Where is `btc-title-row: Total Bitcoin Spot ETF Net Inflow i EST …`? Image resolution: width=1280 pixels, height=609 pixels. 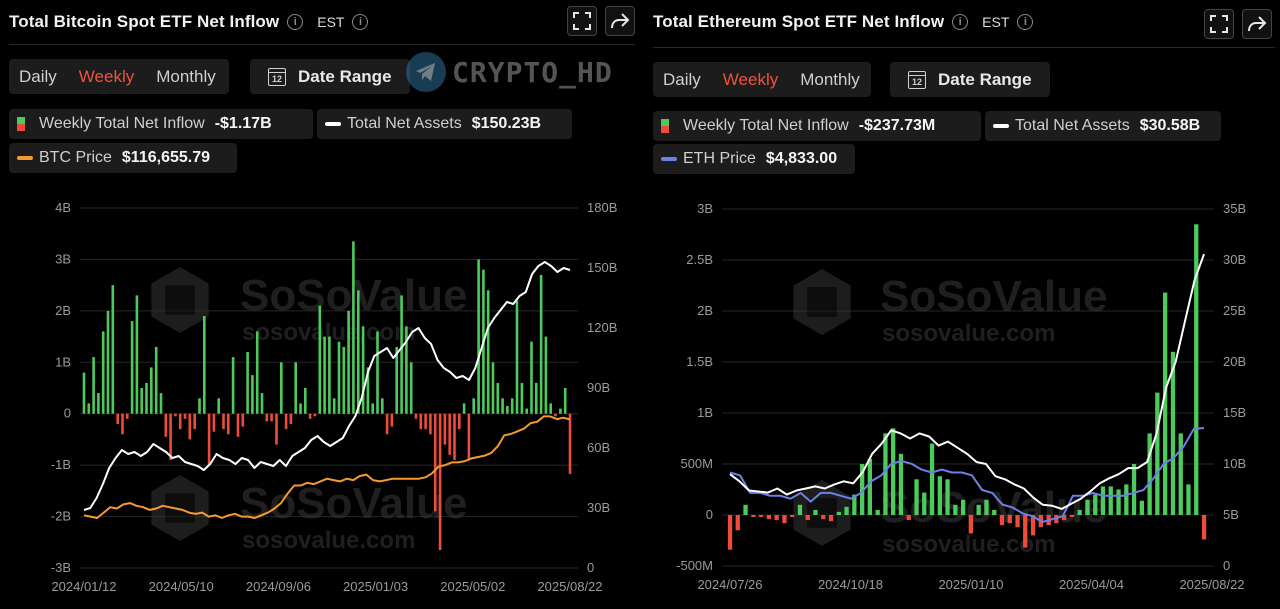
btc-title-row: Total Bitcoin Spot ETF Net Inflow i EST … is located at coordinates (189, 22).